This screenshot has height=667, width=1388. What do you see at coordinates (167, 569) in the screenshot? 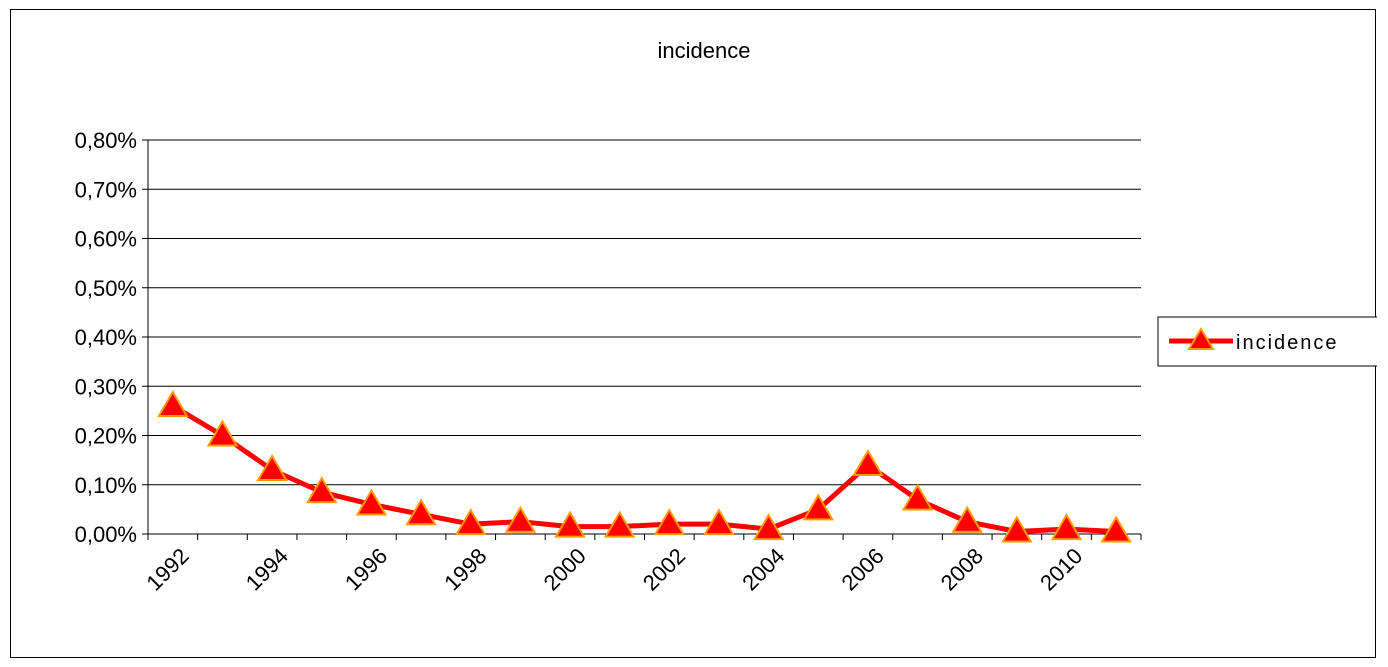
I see `x-tick-label: 1992` at bounding box center [167, 569].